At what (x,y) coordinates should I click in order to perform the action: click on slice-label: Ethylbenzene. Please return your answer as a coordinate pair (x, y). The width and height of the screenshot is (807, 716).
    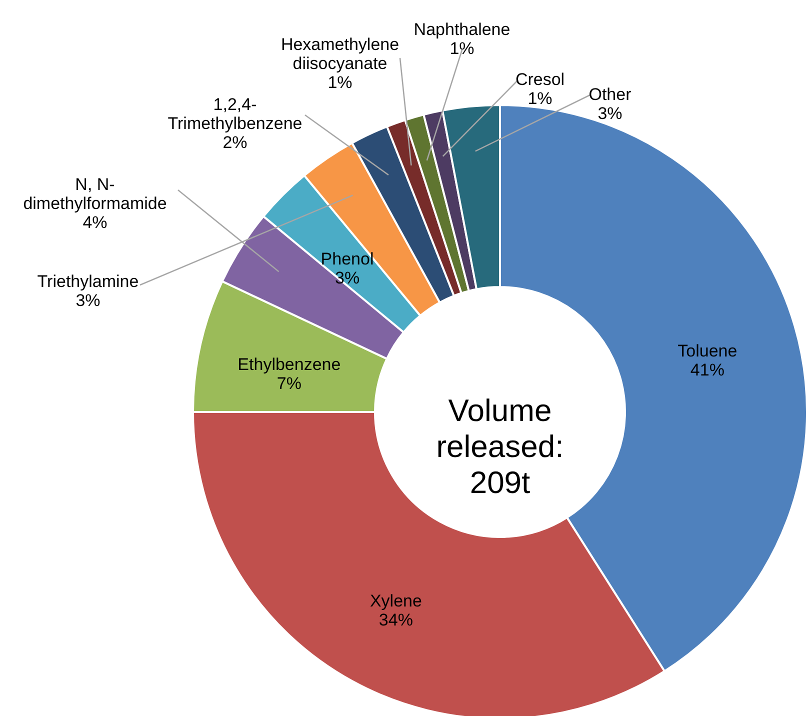
    Looking at the image, I should click on (289, 364).